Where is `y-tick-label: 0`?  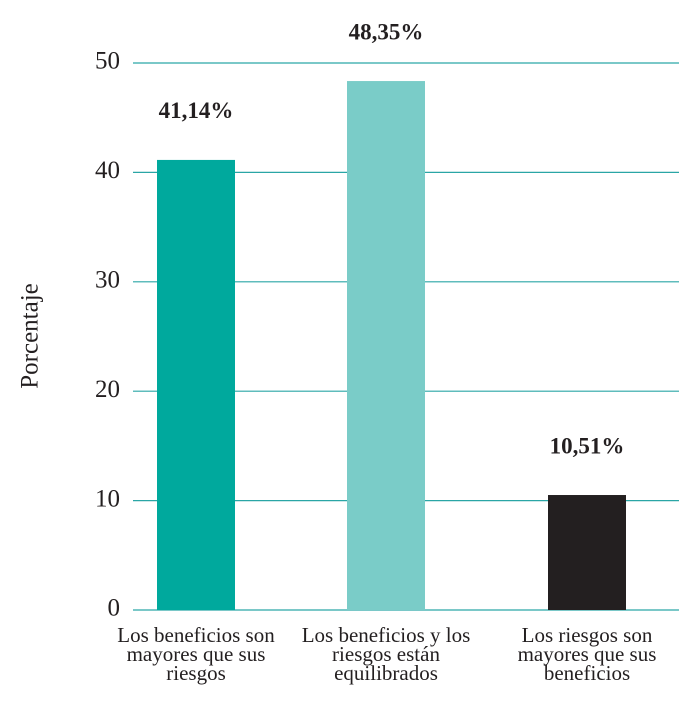 y-tick-label: 0 is located at coordinates (114, 608).